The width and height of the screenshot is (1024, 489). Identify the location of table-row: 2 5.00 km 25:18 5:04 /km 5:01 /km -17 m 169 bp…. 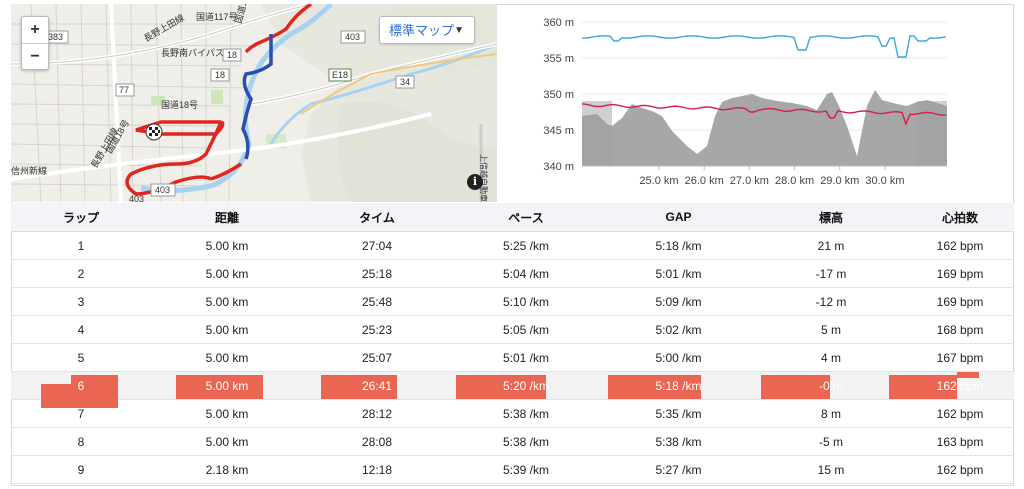
(512, 274).